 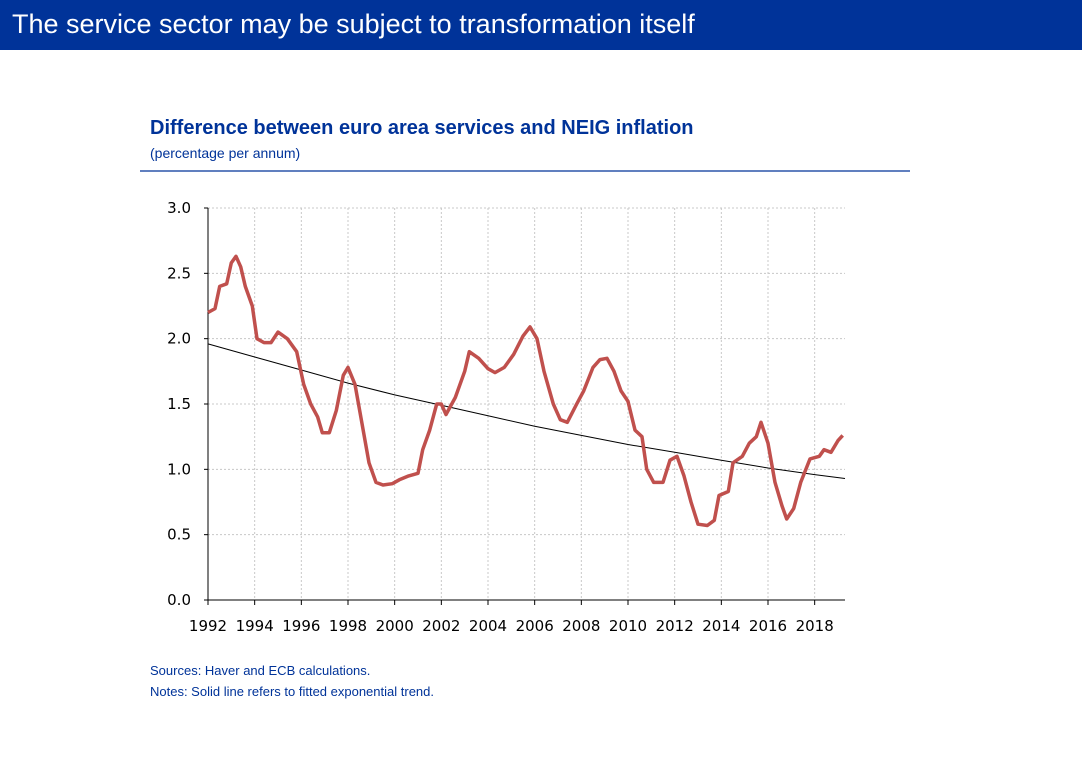 What do you see at coordinates (628, 626) in the screenshot?
I see `x-tick-label: 2010` at bounding box center [628, 626].